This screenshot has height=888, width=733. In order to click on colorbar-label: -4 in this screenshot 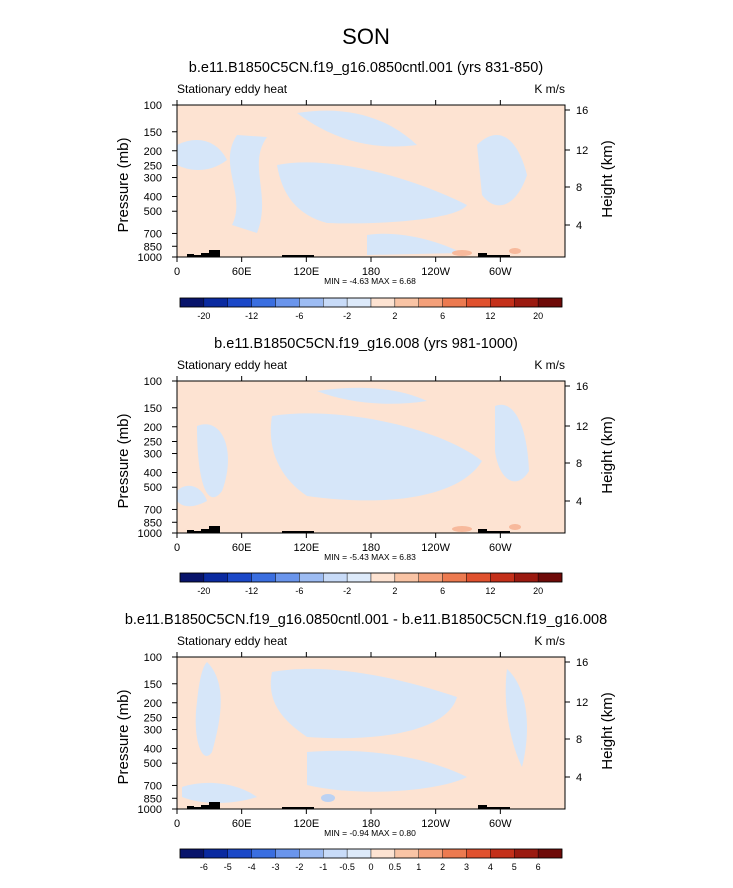, I will do `click(252, 867)`.